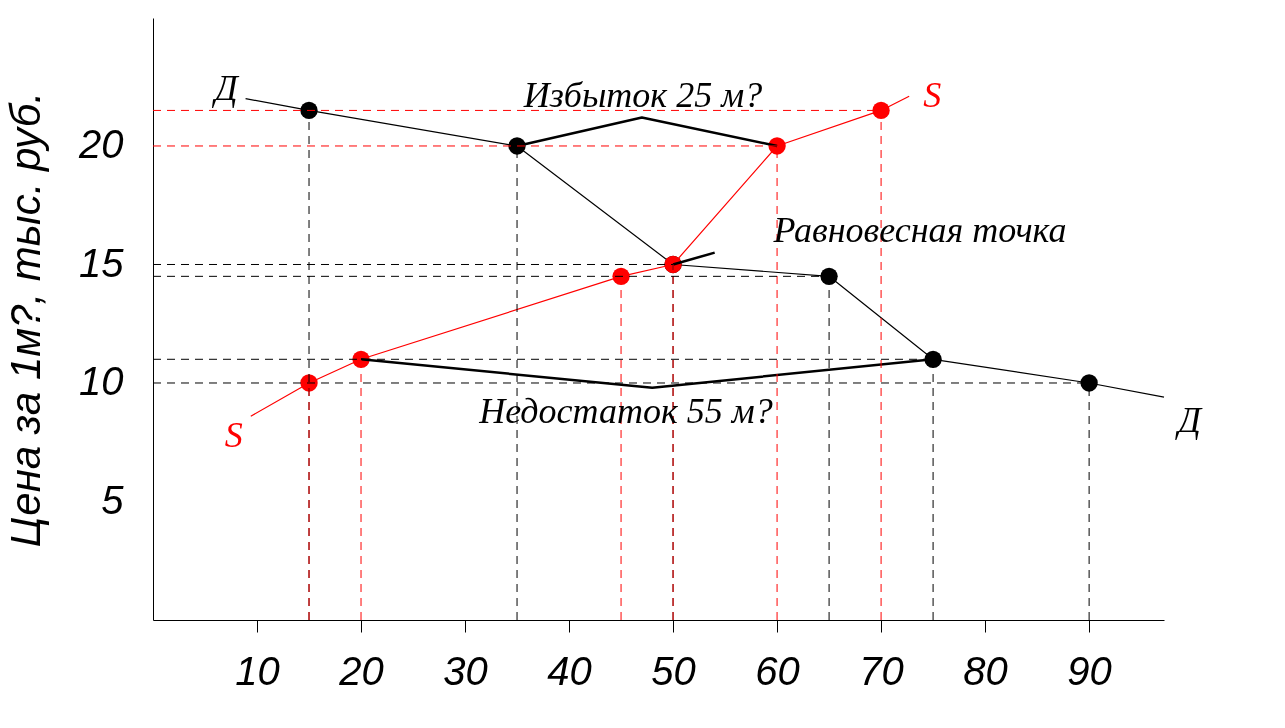 This screenshot has width=1285, height=728. I want to click on annotation: Избыток 25 м?, so click(642, 95).